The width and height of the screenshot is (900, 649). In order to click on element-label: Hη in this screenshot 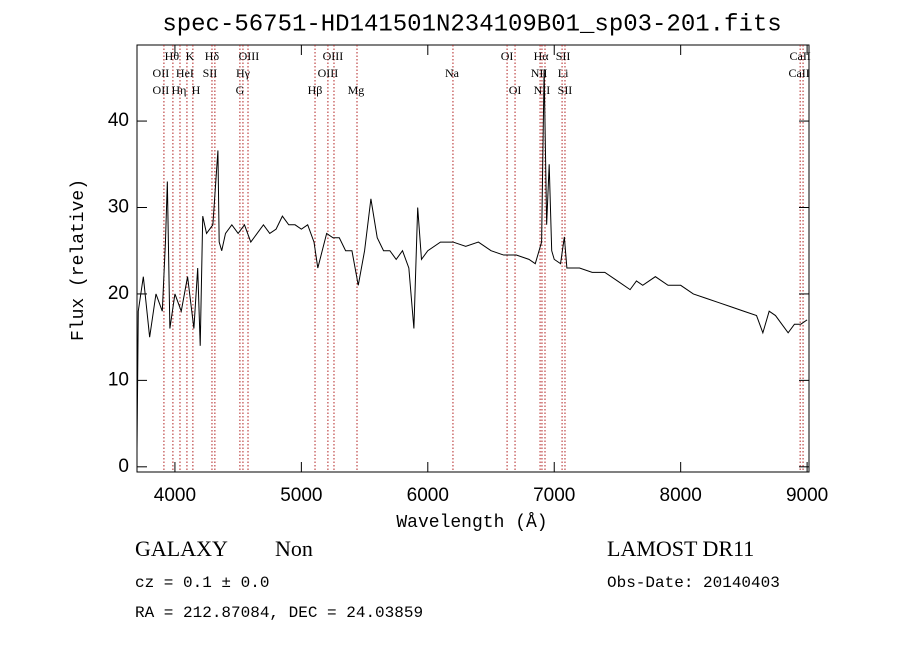, I will do `click(178, 90)`.